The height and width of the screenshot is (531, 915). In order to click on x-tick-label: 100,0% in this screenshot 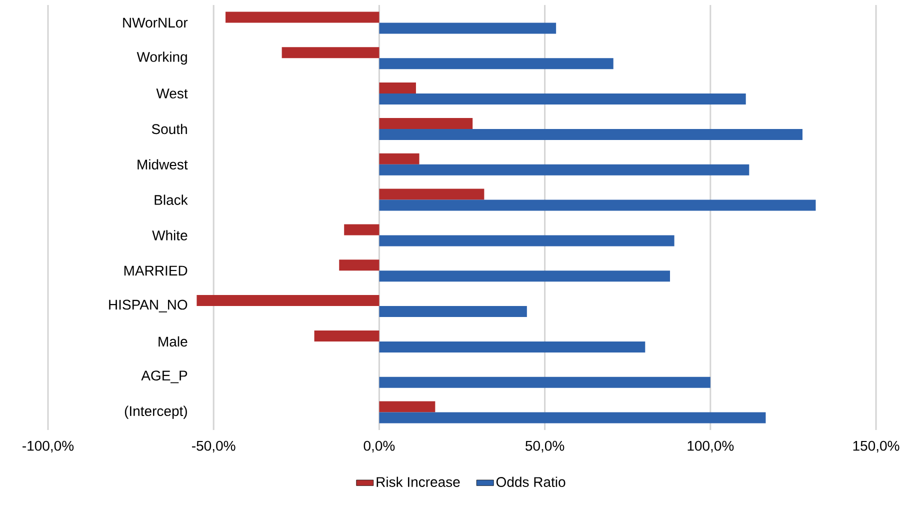, I will do `click(711, 446)`.